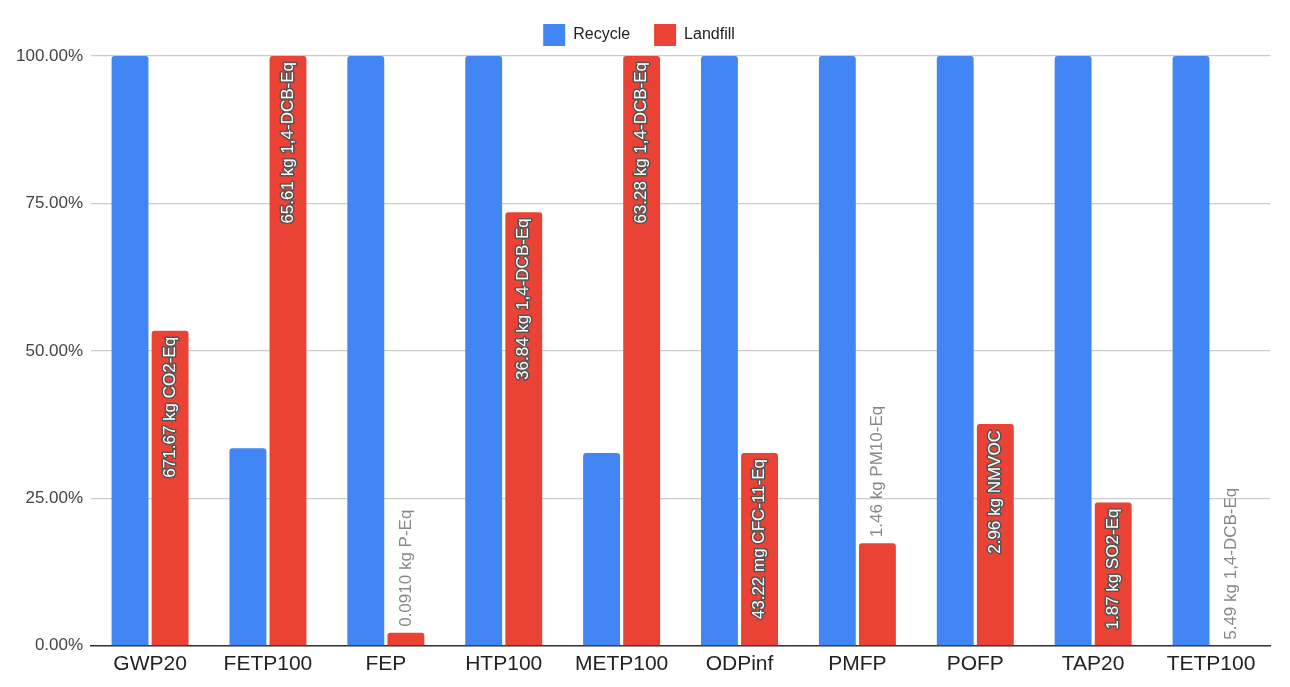  Describe the element at coordinates (709, 34) in the screenshot. I see `legend-label: Landfill` at that location.